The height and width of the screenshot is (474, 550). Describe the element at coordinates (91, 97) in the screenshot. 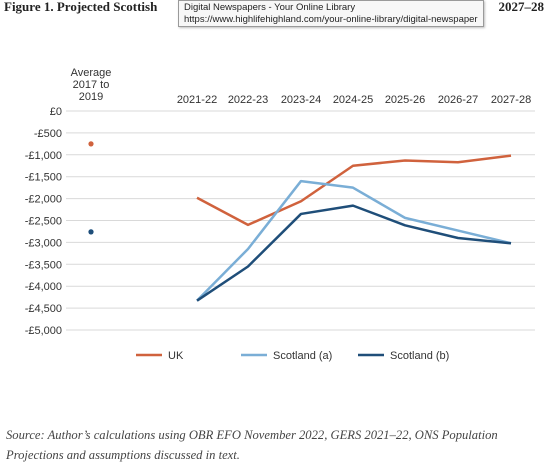

I see `x-tick-label: 2019` at that location.